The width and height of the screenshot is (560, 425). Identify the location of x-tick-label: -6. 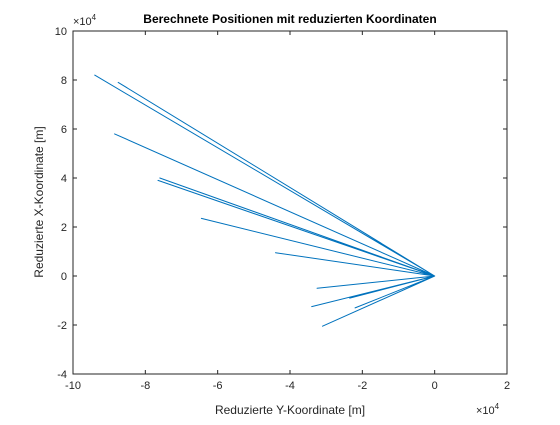
(218, 386).